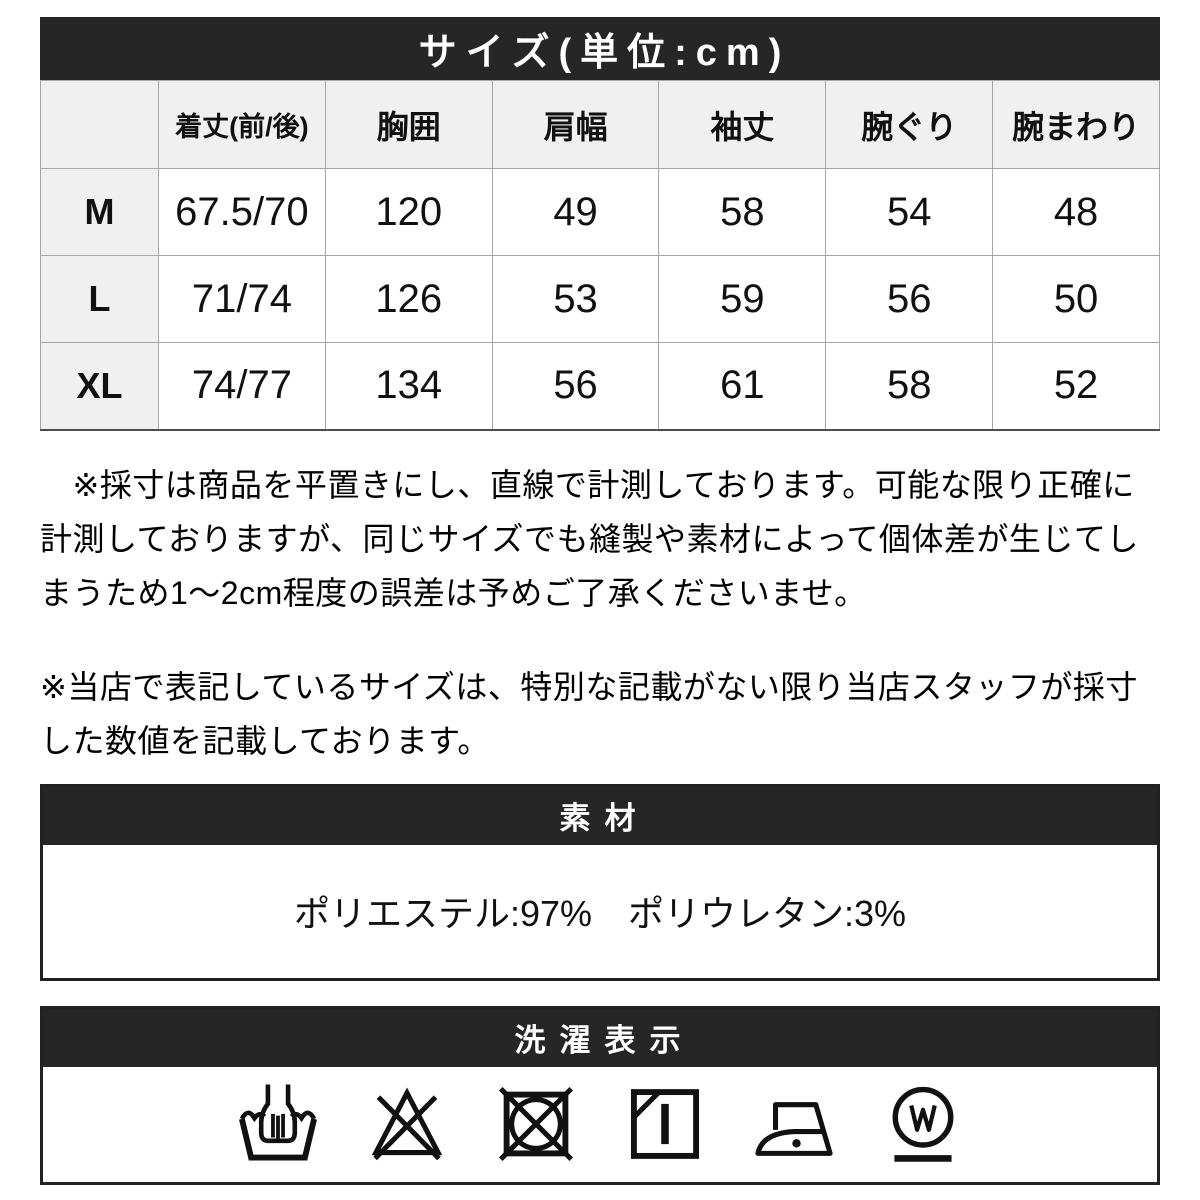  I want to click on value-cell: 67.5/70, so click(242, 212).